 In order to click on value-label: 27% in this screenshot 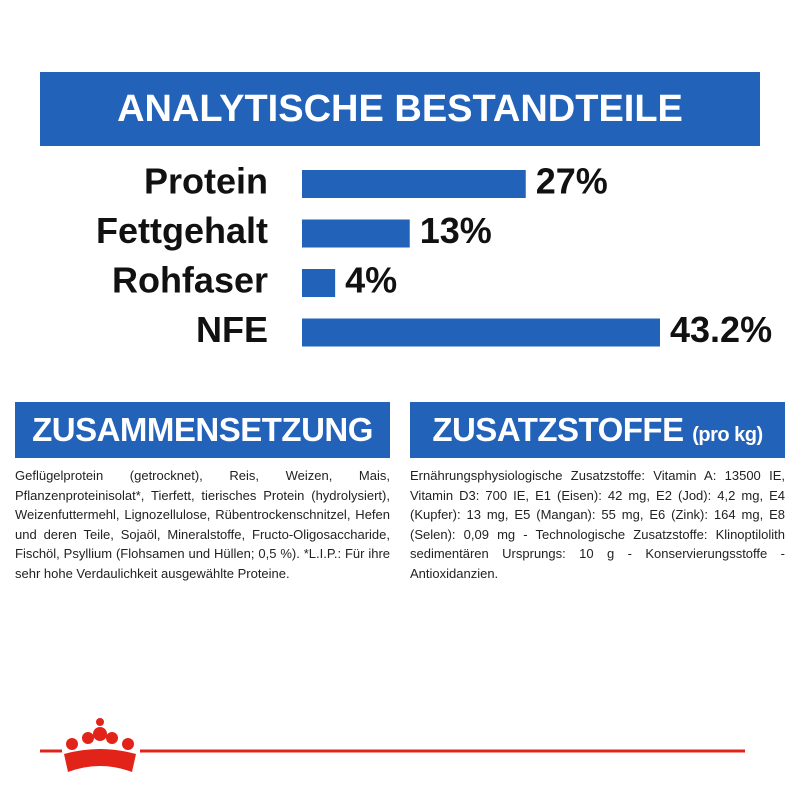, I will do `click(572, 181)`.